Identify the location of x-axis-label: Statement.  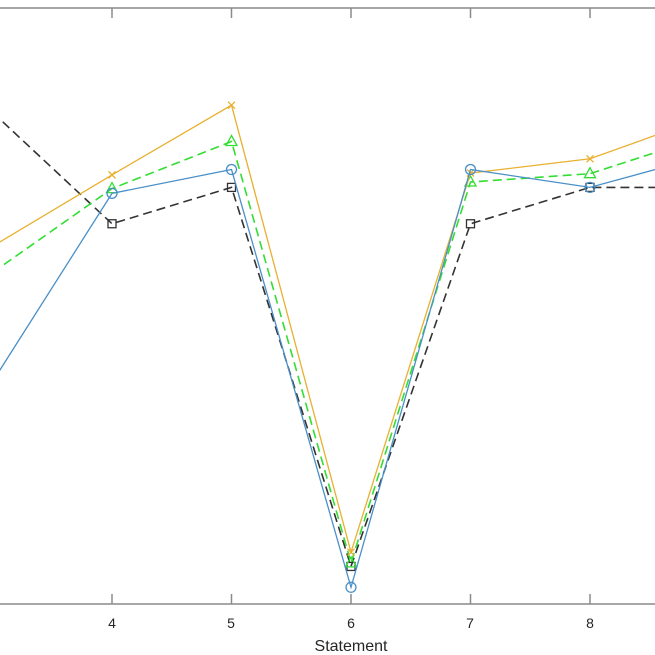
(351, 646).